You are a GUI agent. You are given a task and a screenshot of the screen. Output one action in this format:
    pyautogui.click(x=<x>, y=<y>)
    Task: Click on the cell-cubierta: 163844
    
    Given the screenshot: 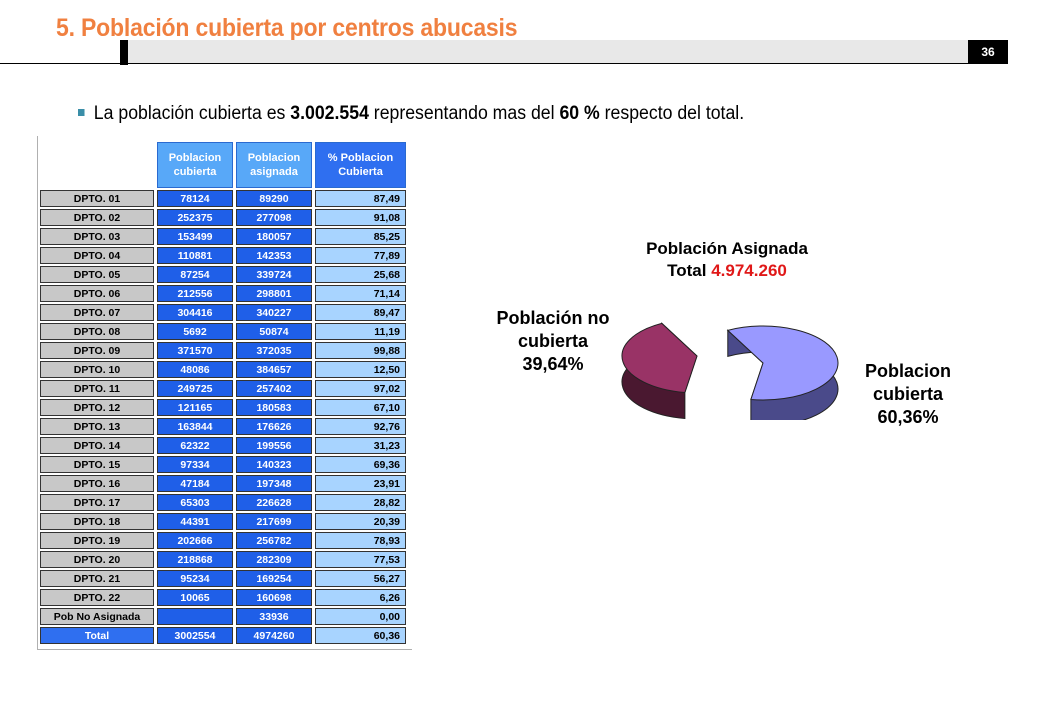 What is the action you would take?
    pyautogui.click(x=195, y=426)
    